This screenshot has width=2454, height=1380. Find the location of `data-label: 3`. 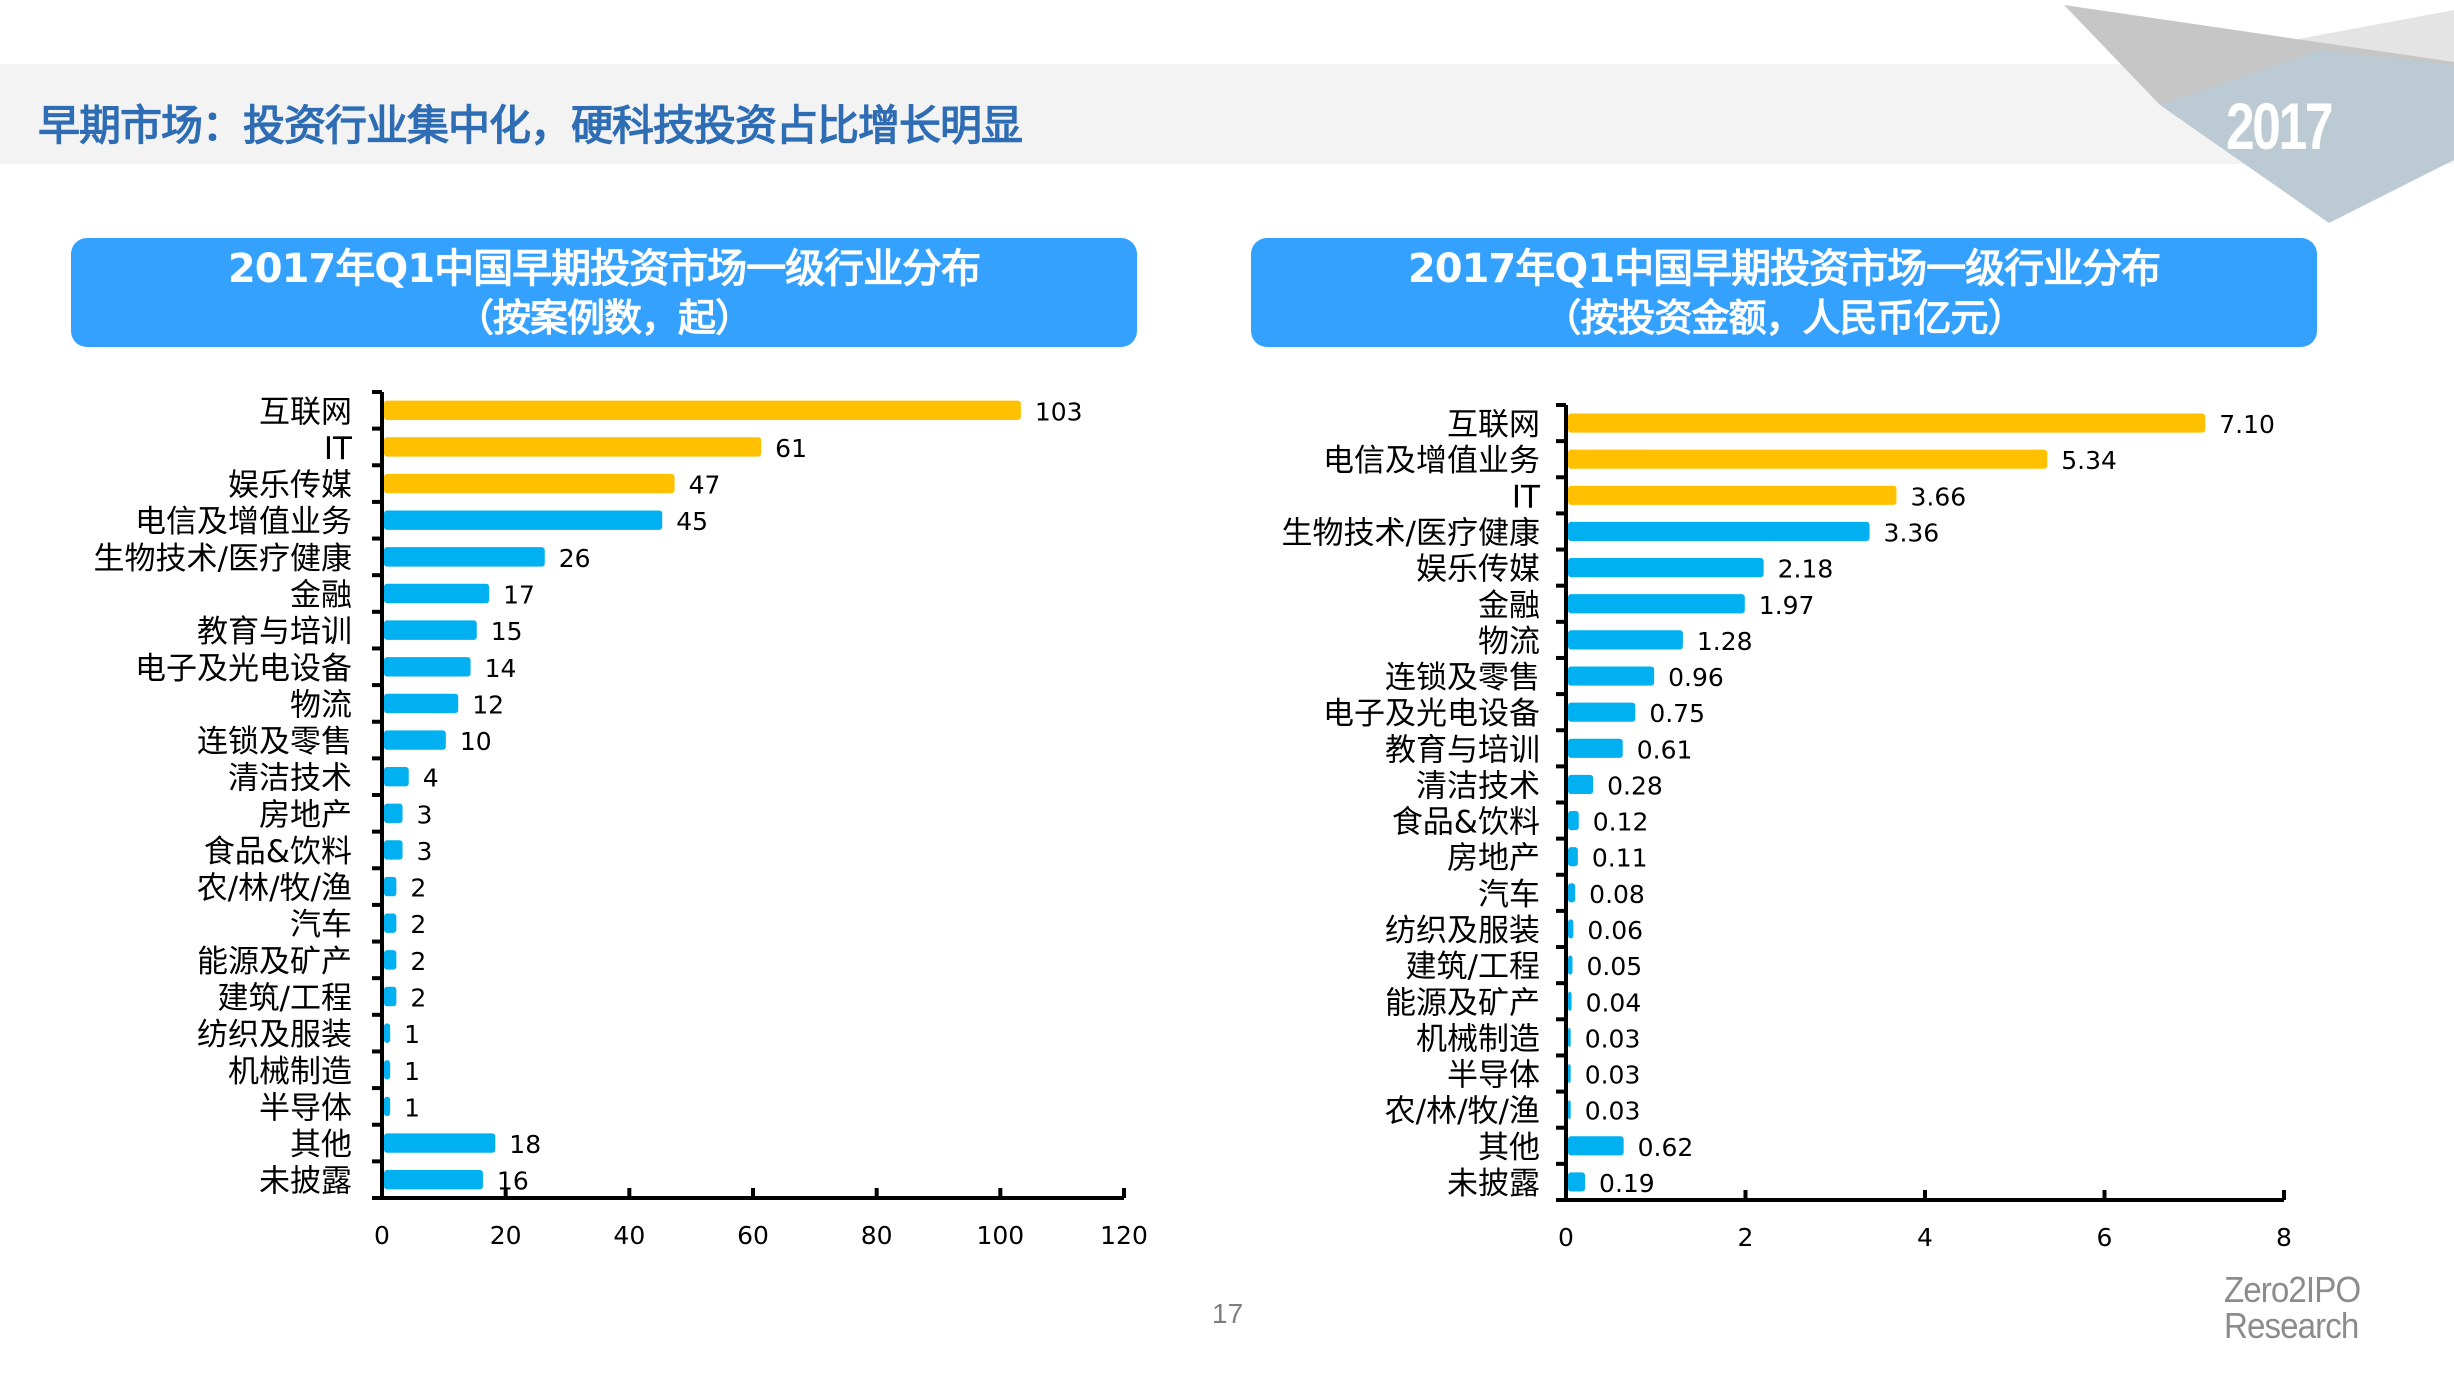

data-label: 3 is located at coordinates (425, 851).